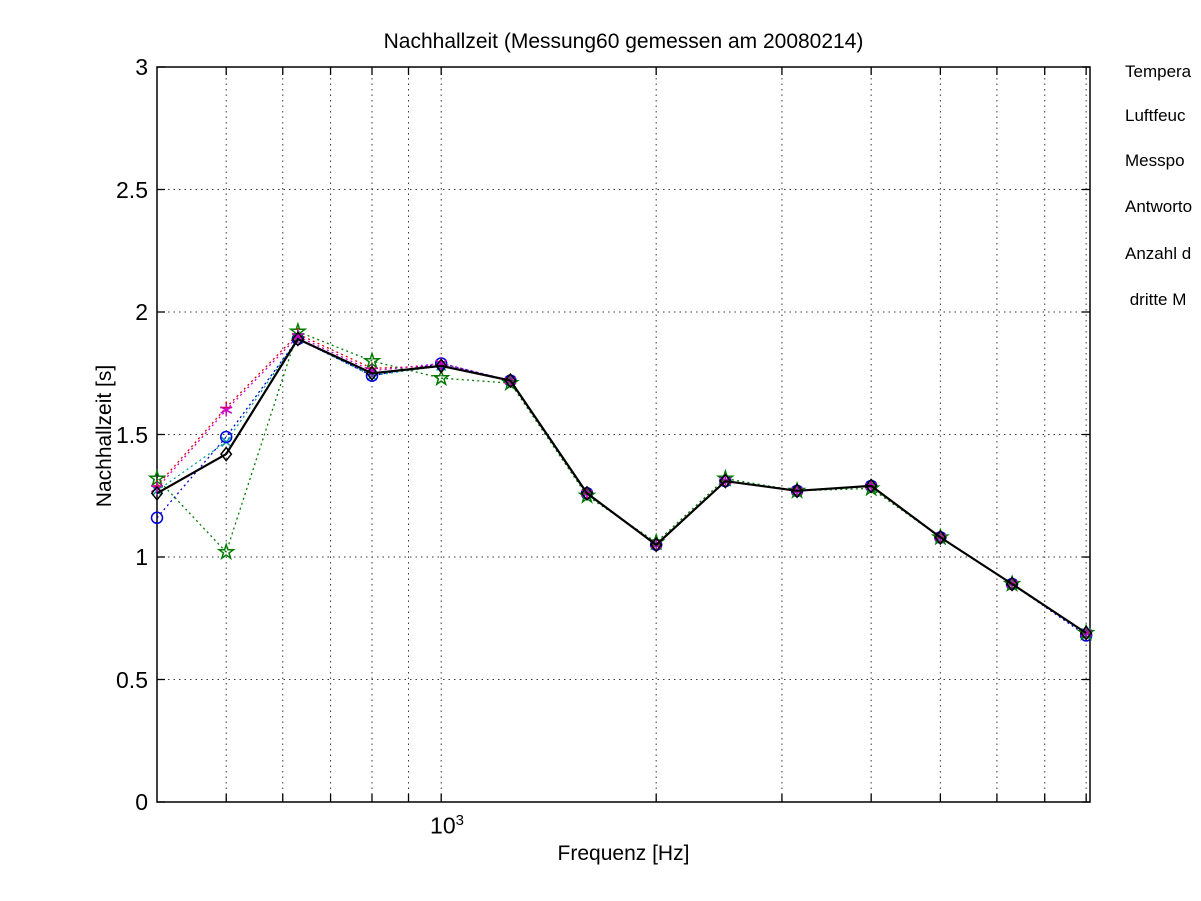 This screenshot has width=1201, height=901. What do you see at coordinates (141, 67) in the screenshot?
I see `y-tick-label-3: 3` at bounding box center [141, 67].